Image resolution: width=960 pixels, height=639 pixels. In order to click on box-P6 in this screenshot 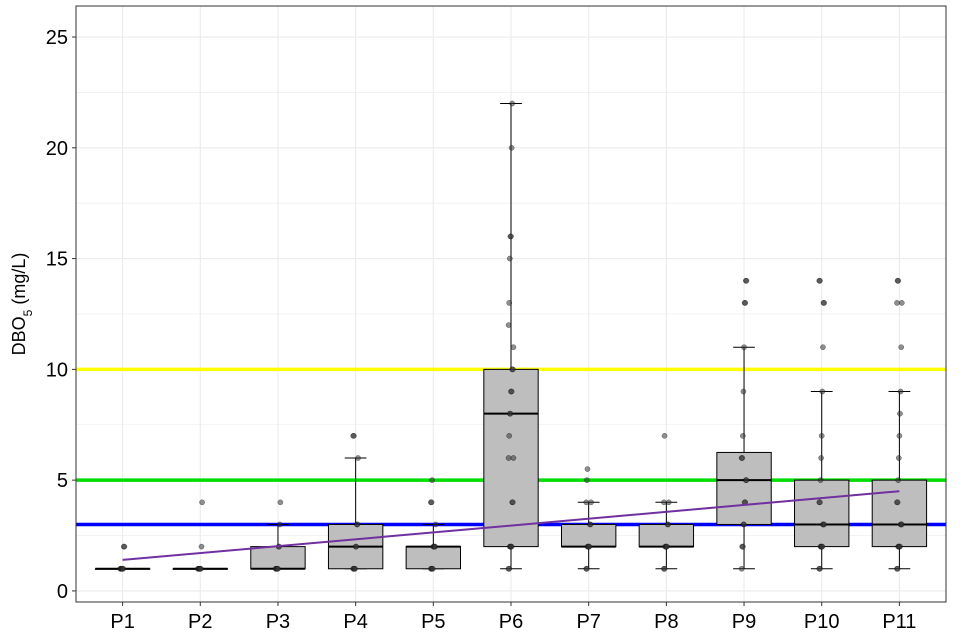, I will do `click(511, 336)`.